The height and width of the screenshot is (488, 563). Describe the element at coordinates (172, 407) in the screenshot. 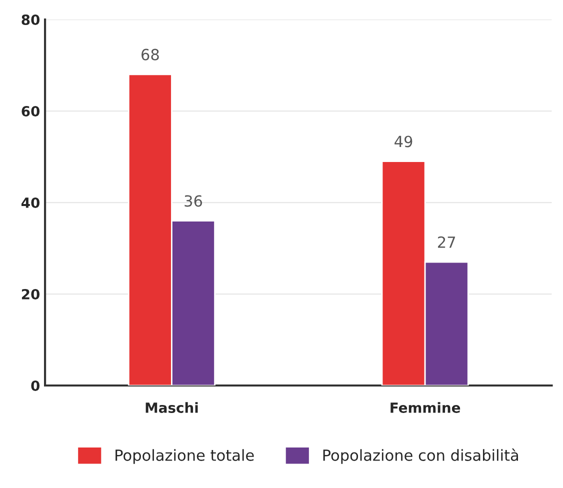

I see `x-tick-label: Maschi` at that location.